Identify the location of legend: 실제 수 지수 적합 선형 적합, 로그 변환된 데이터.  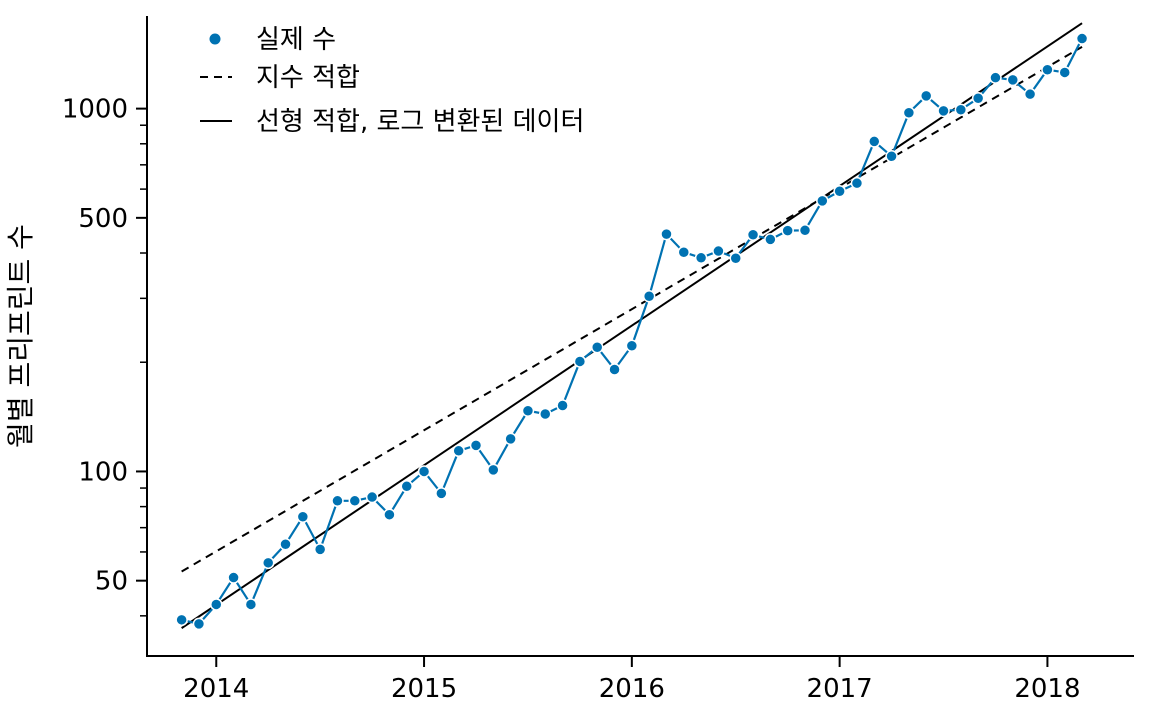
(392, 81).